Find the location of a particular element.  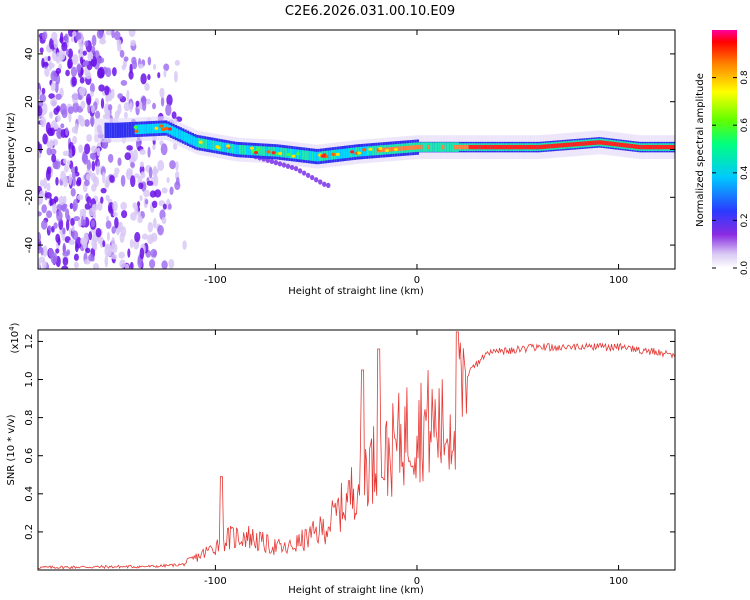

spectrogram-branch-cell is located at coordinates (300, 171).